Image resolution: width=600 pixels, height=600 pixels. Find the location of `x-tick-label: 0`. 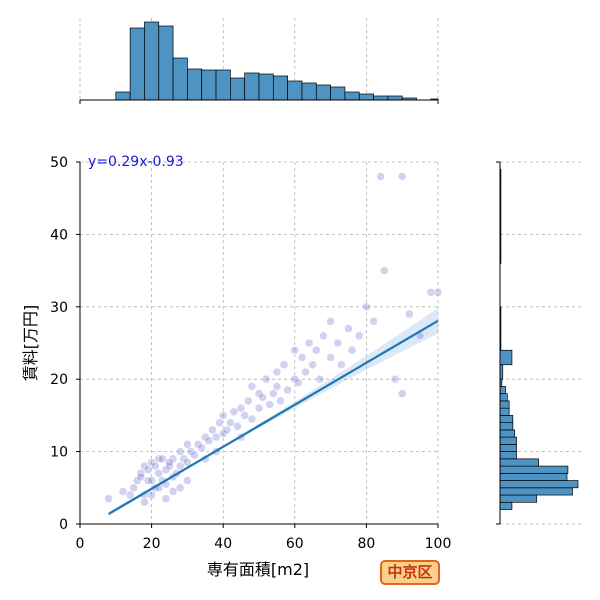

x-tick-label: 0 is located at coordinates (80, 544).